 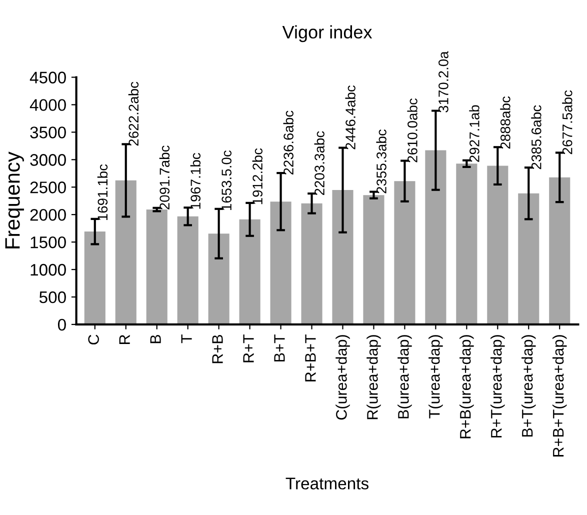 I want to click on y-tick-label: 1500, so click(x=48, y=242).